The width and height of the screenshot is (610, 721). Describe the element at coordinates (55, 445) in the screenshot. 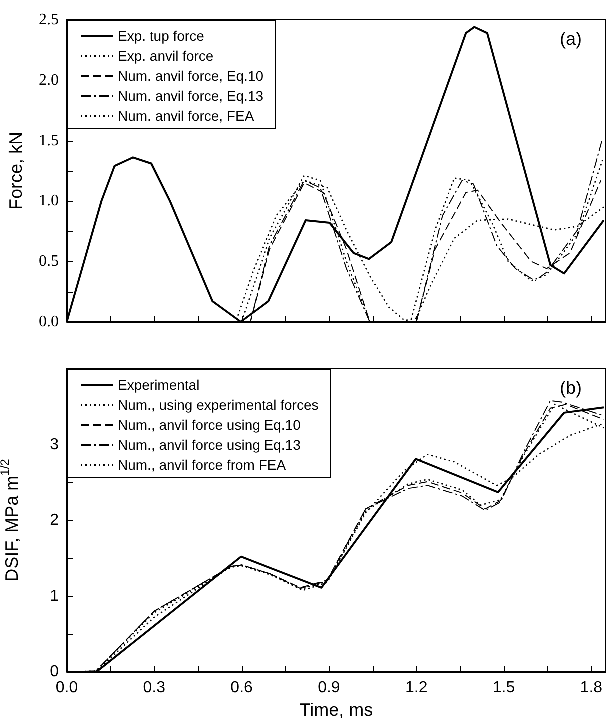

I see `y-tick-label: 3` at that location.